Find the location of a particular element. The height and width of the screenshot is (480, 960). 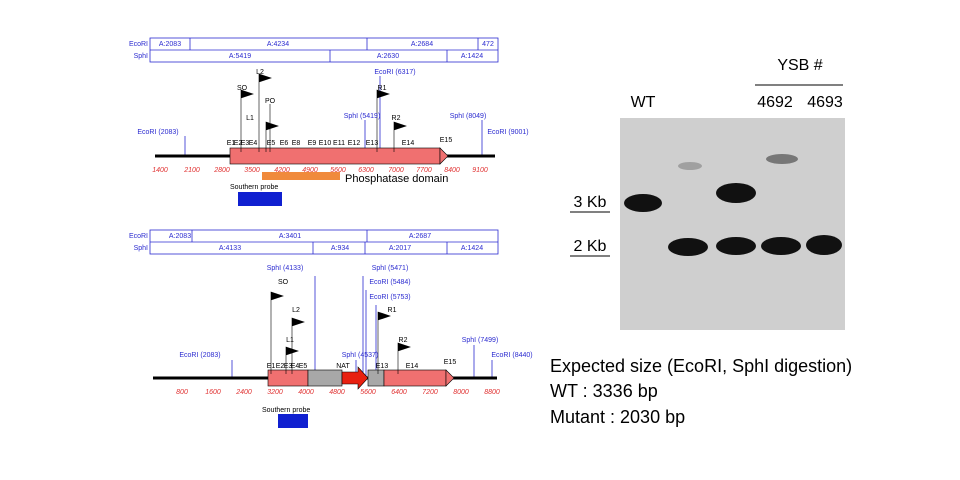

exon-label: E10 is located at coordinates (325, 143).